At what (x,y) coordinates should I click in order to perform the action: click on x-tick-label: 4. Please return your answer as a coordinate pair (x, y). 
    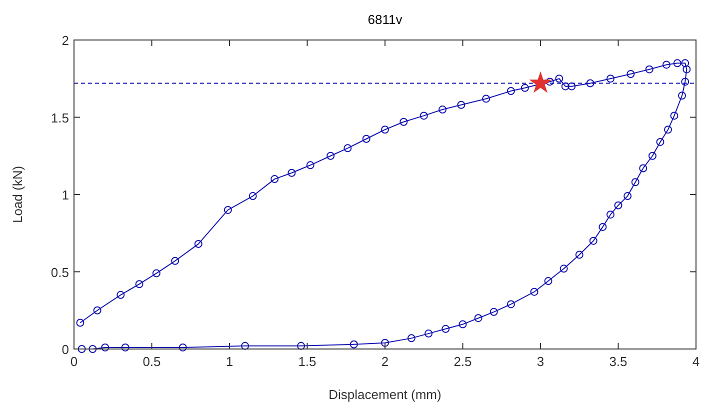
    Looking at the image, I should click on (696, 361).